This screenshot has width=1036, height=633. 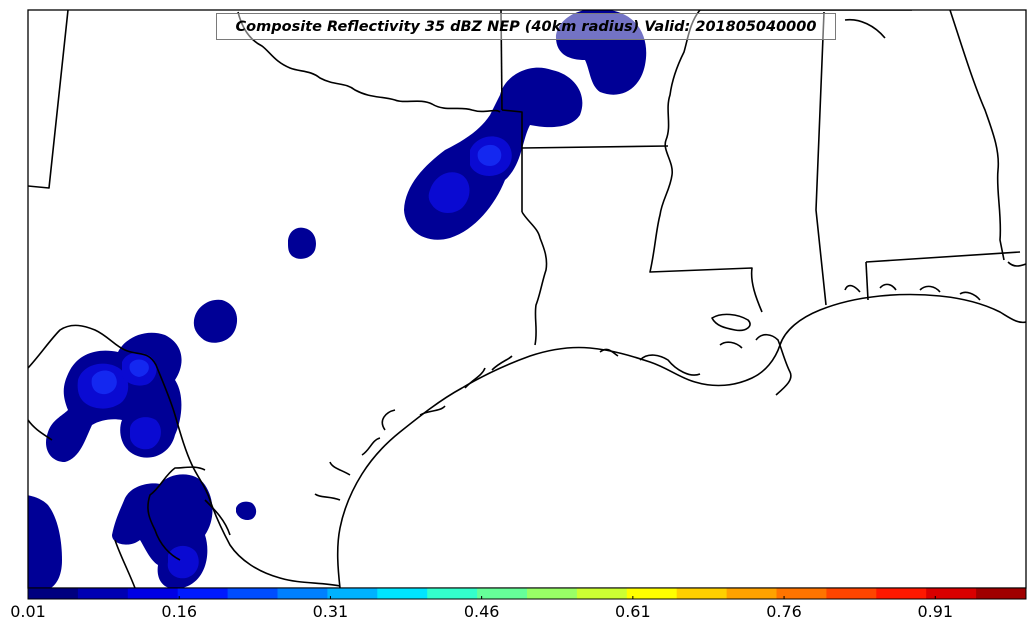 I want to click on colorbar-tick-label: 0.16, so click(x=179, y=611).